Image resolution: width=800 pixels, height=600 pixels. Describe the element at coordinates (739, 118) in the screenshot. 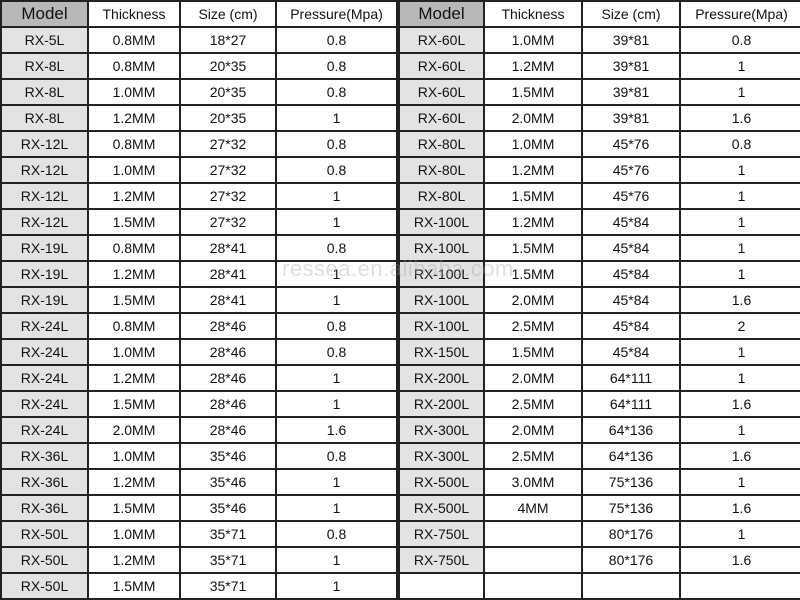

I see `cell-pressure: 1.6` at that location.